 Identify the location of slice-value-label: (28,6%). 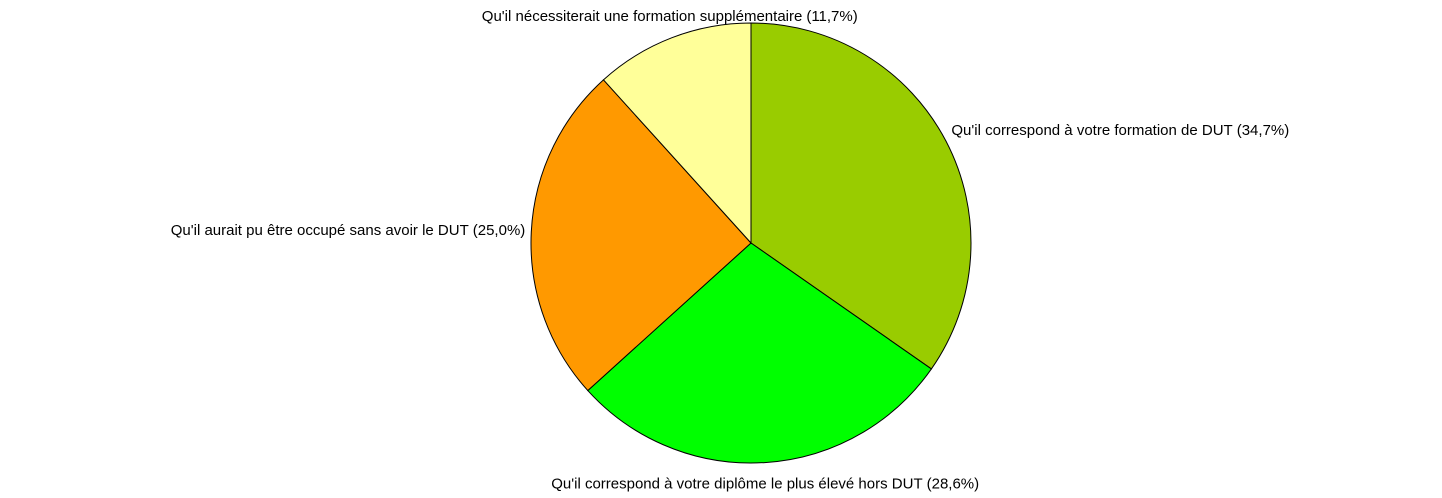
(953, 483).